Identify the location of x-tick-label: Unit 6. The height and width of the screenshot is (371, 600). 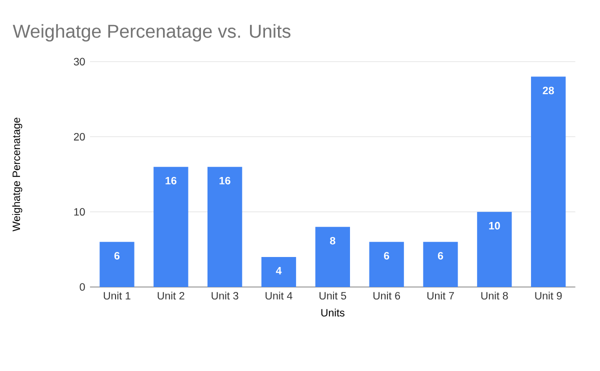
(386, 296).